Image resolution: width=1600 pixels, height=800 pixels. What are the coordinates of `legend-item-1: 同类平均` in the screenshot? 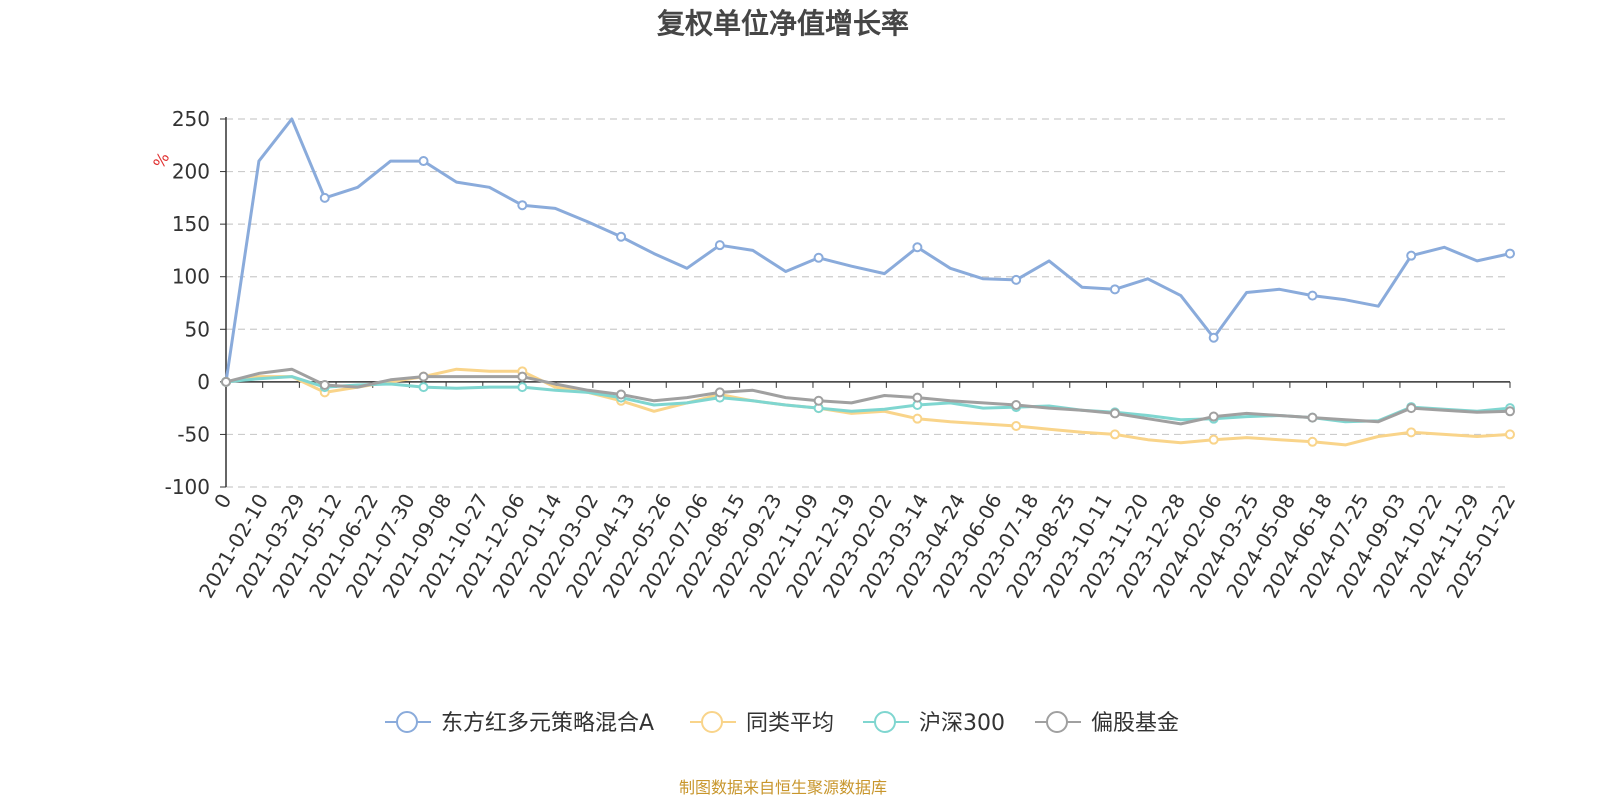 It's located at (762, 723).